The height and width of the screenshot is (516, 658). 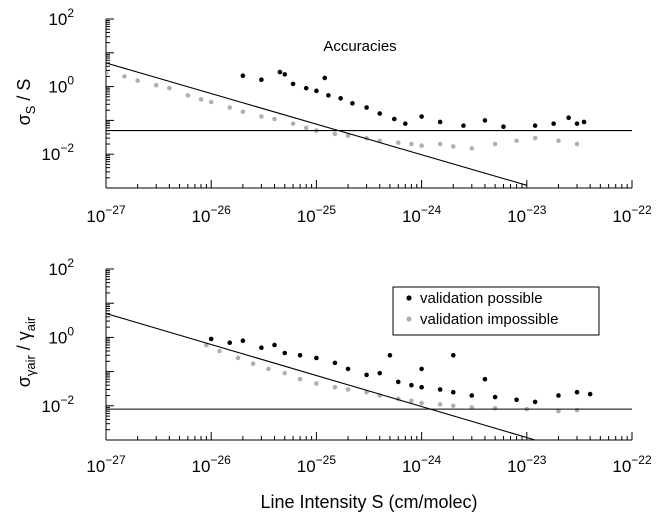 I want to click on x-axis-label: Line Intensity S (cm/molec), so click(x=368, y=502).